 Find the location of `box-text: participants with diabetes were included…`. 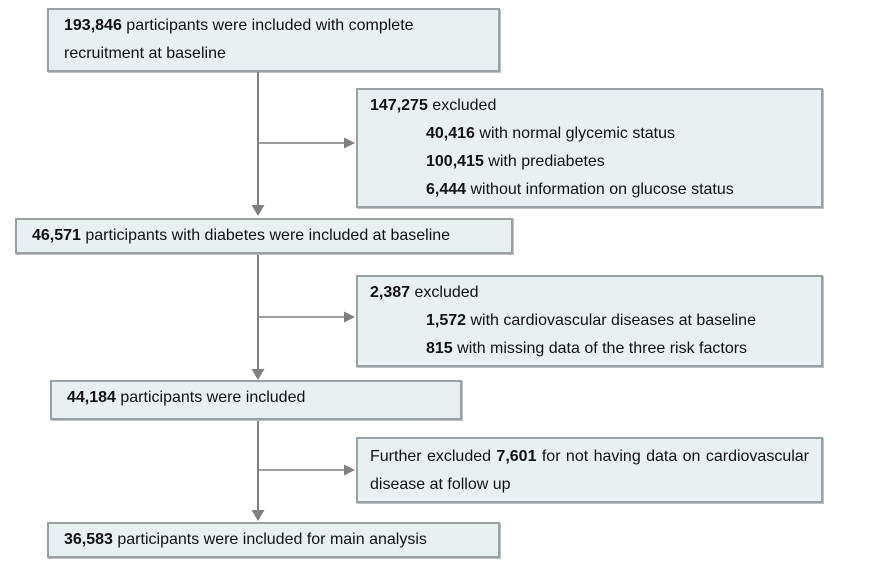

box-text: participants with diabetes were included… is located at coordinates (265, 235).